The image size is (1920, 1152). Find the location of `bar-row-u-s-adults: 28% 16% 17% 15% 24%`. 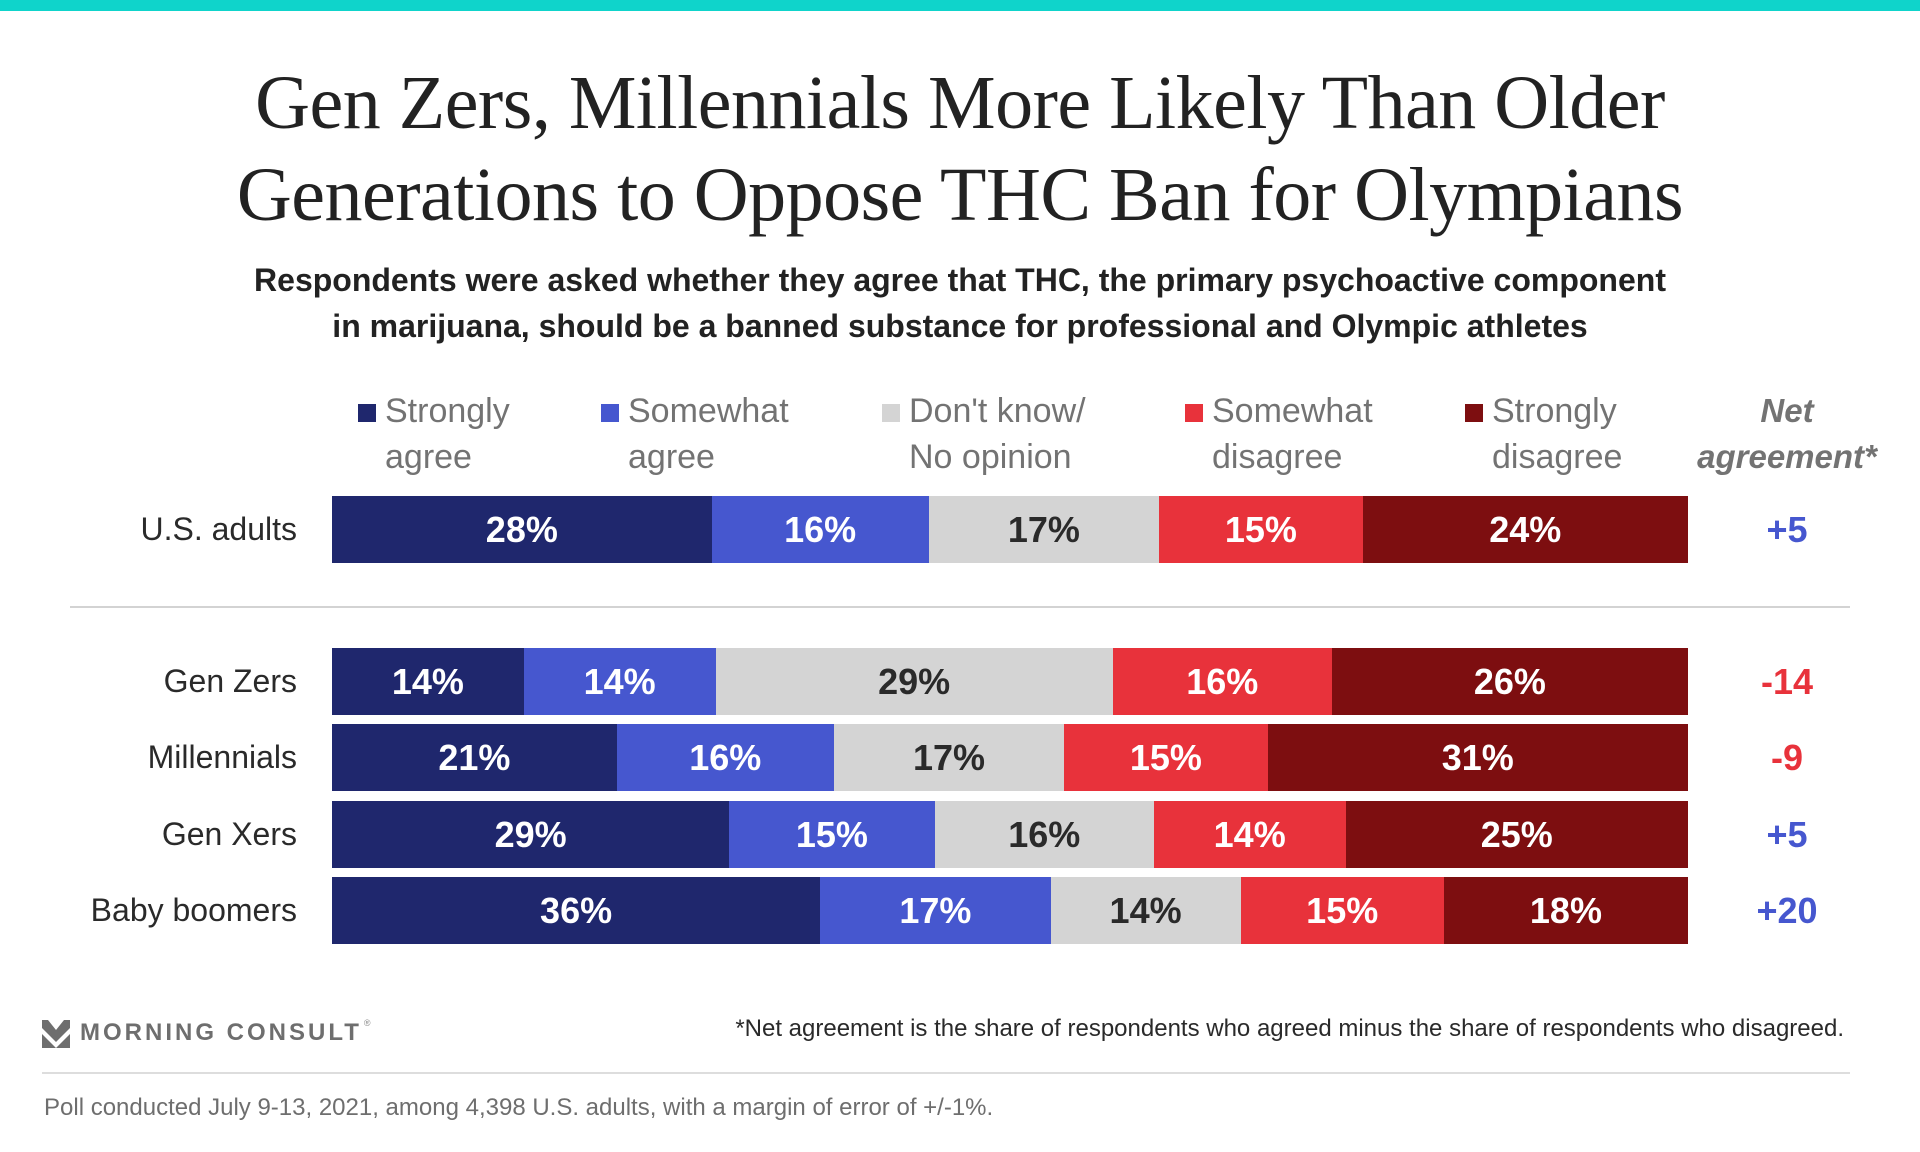

bar-row-u-s-adults: 28% 16% 17% 15% 24% is located at coordinates (1010, 529).